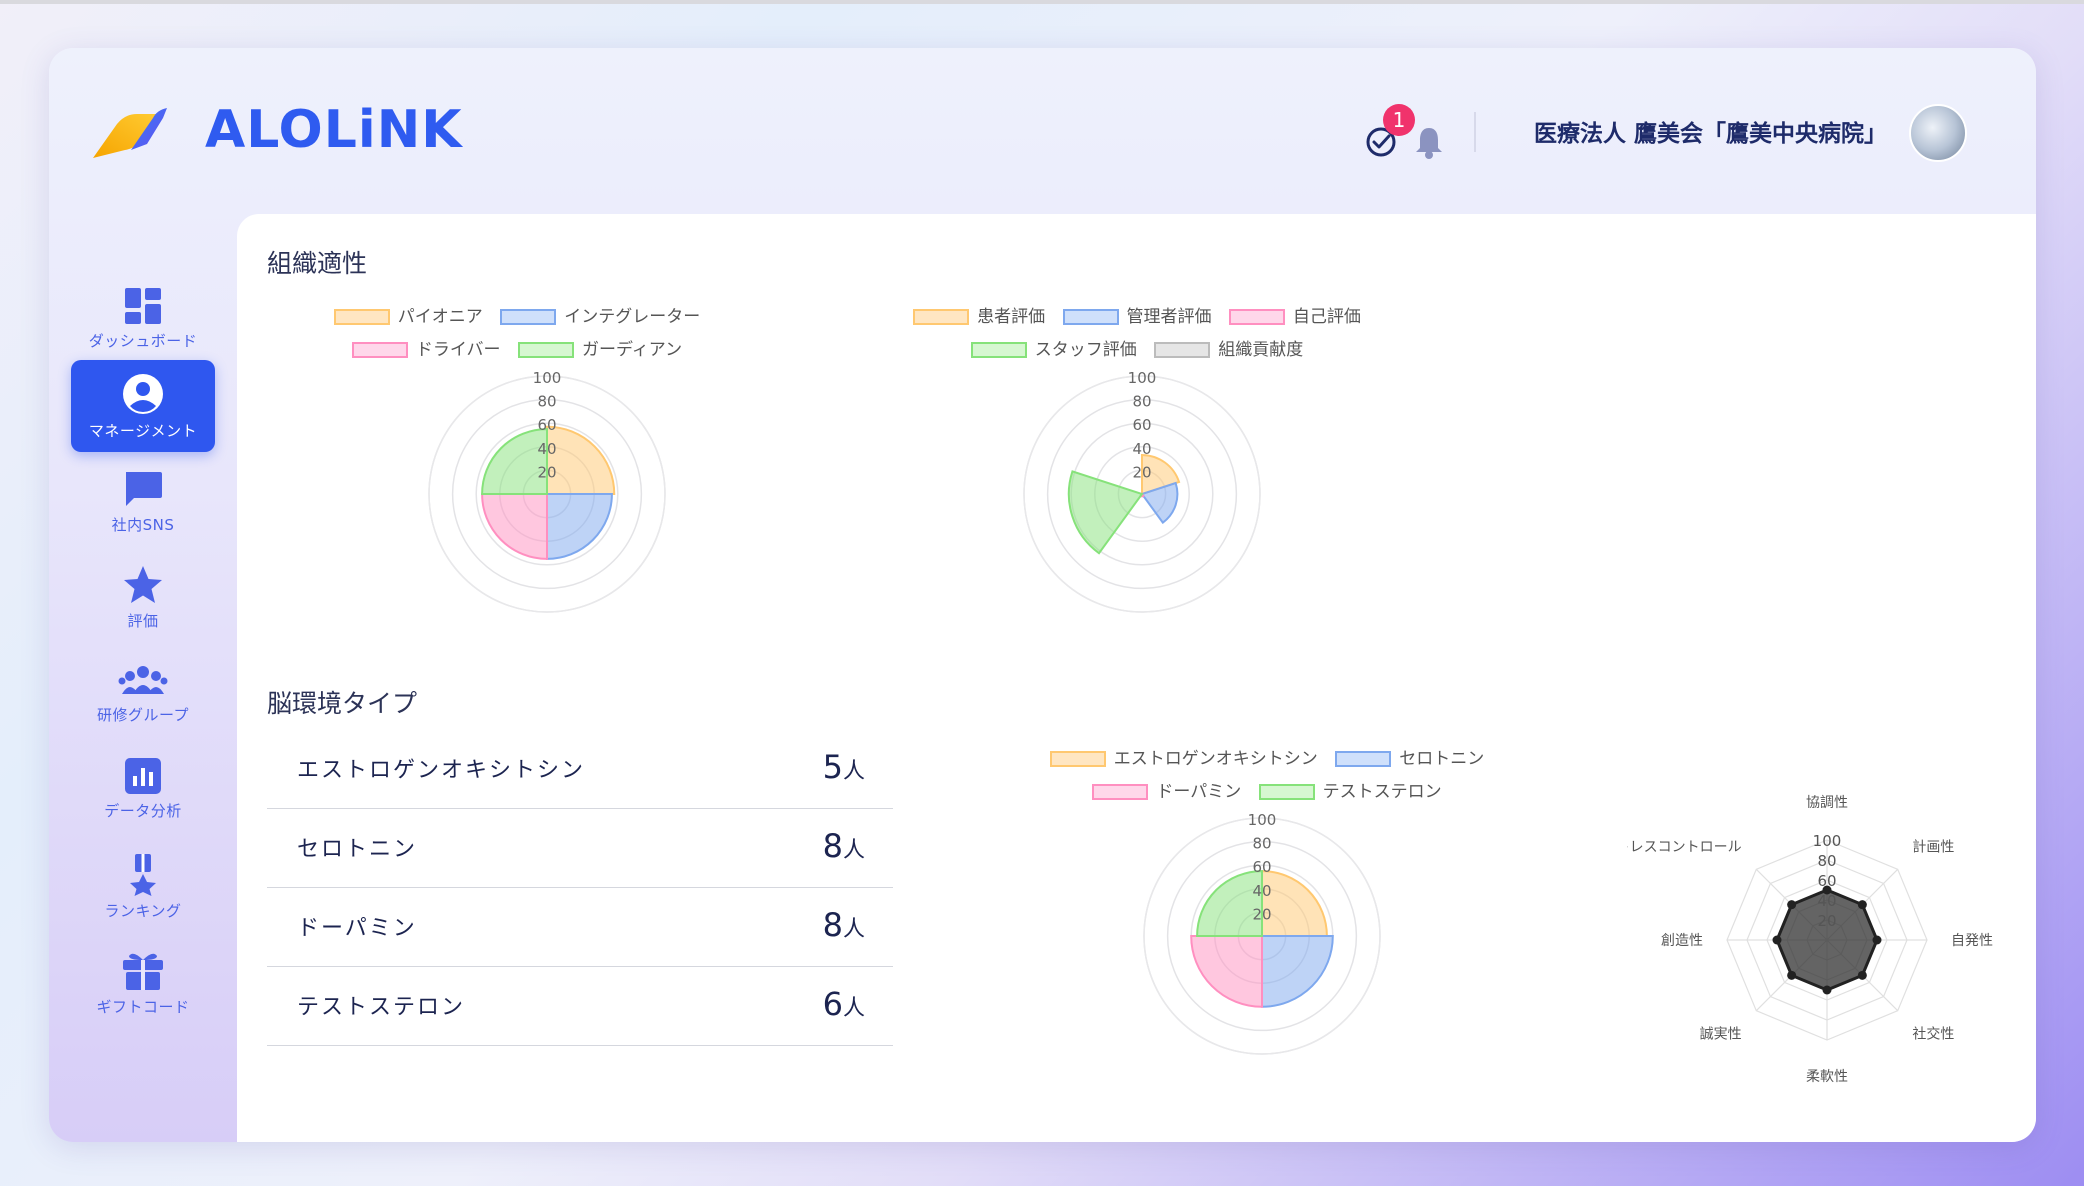  I want to click on sidebar-item-gift-code: ギフトコード, so click(143, 982).